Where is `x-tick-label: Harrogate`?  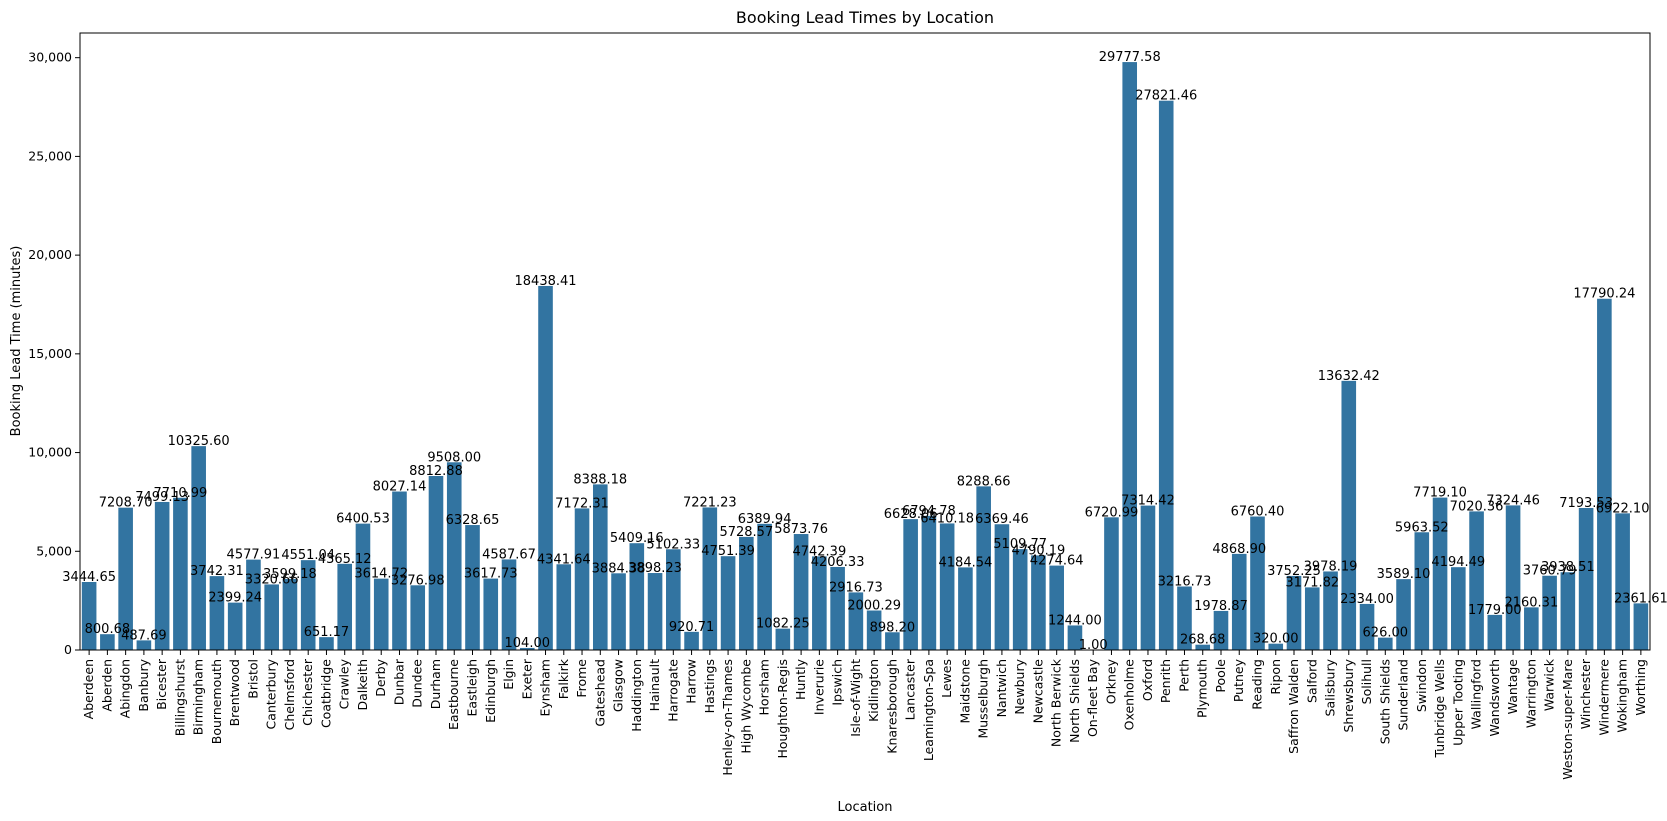 x-tick-label: Harrogate is located at coordinates (672, 690).